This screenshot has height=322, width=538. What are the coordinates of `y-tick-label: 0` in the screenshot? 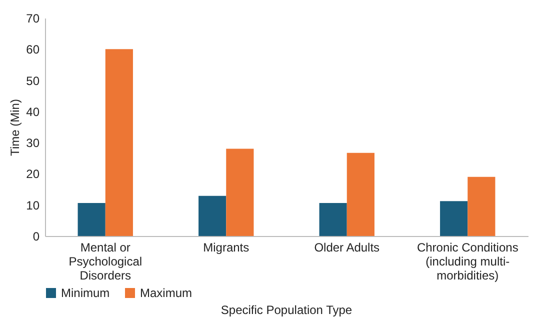 It's located at (36, 237).